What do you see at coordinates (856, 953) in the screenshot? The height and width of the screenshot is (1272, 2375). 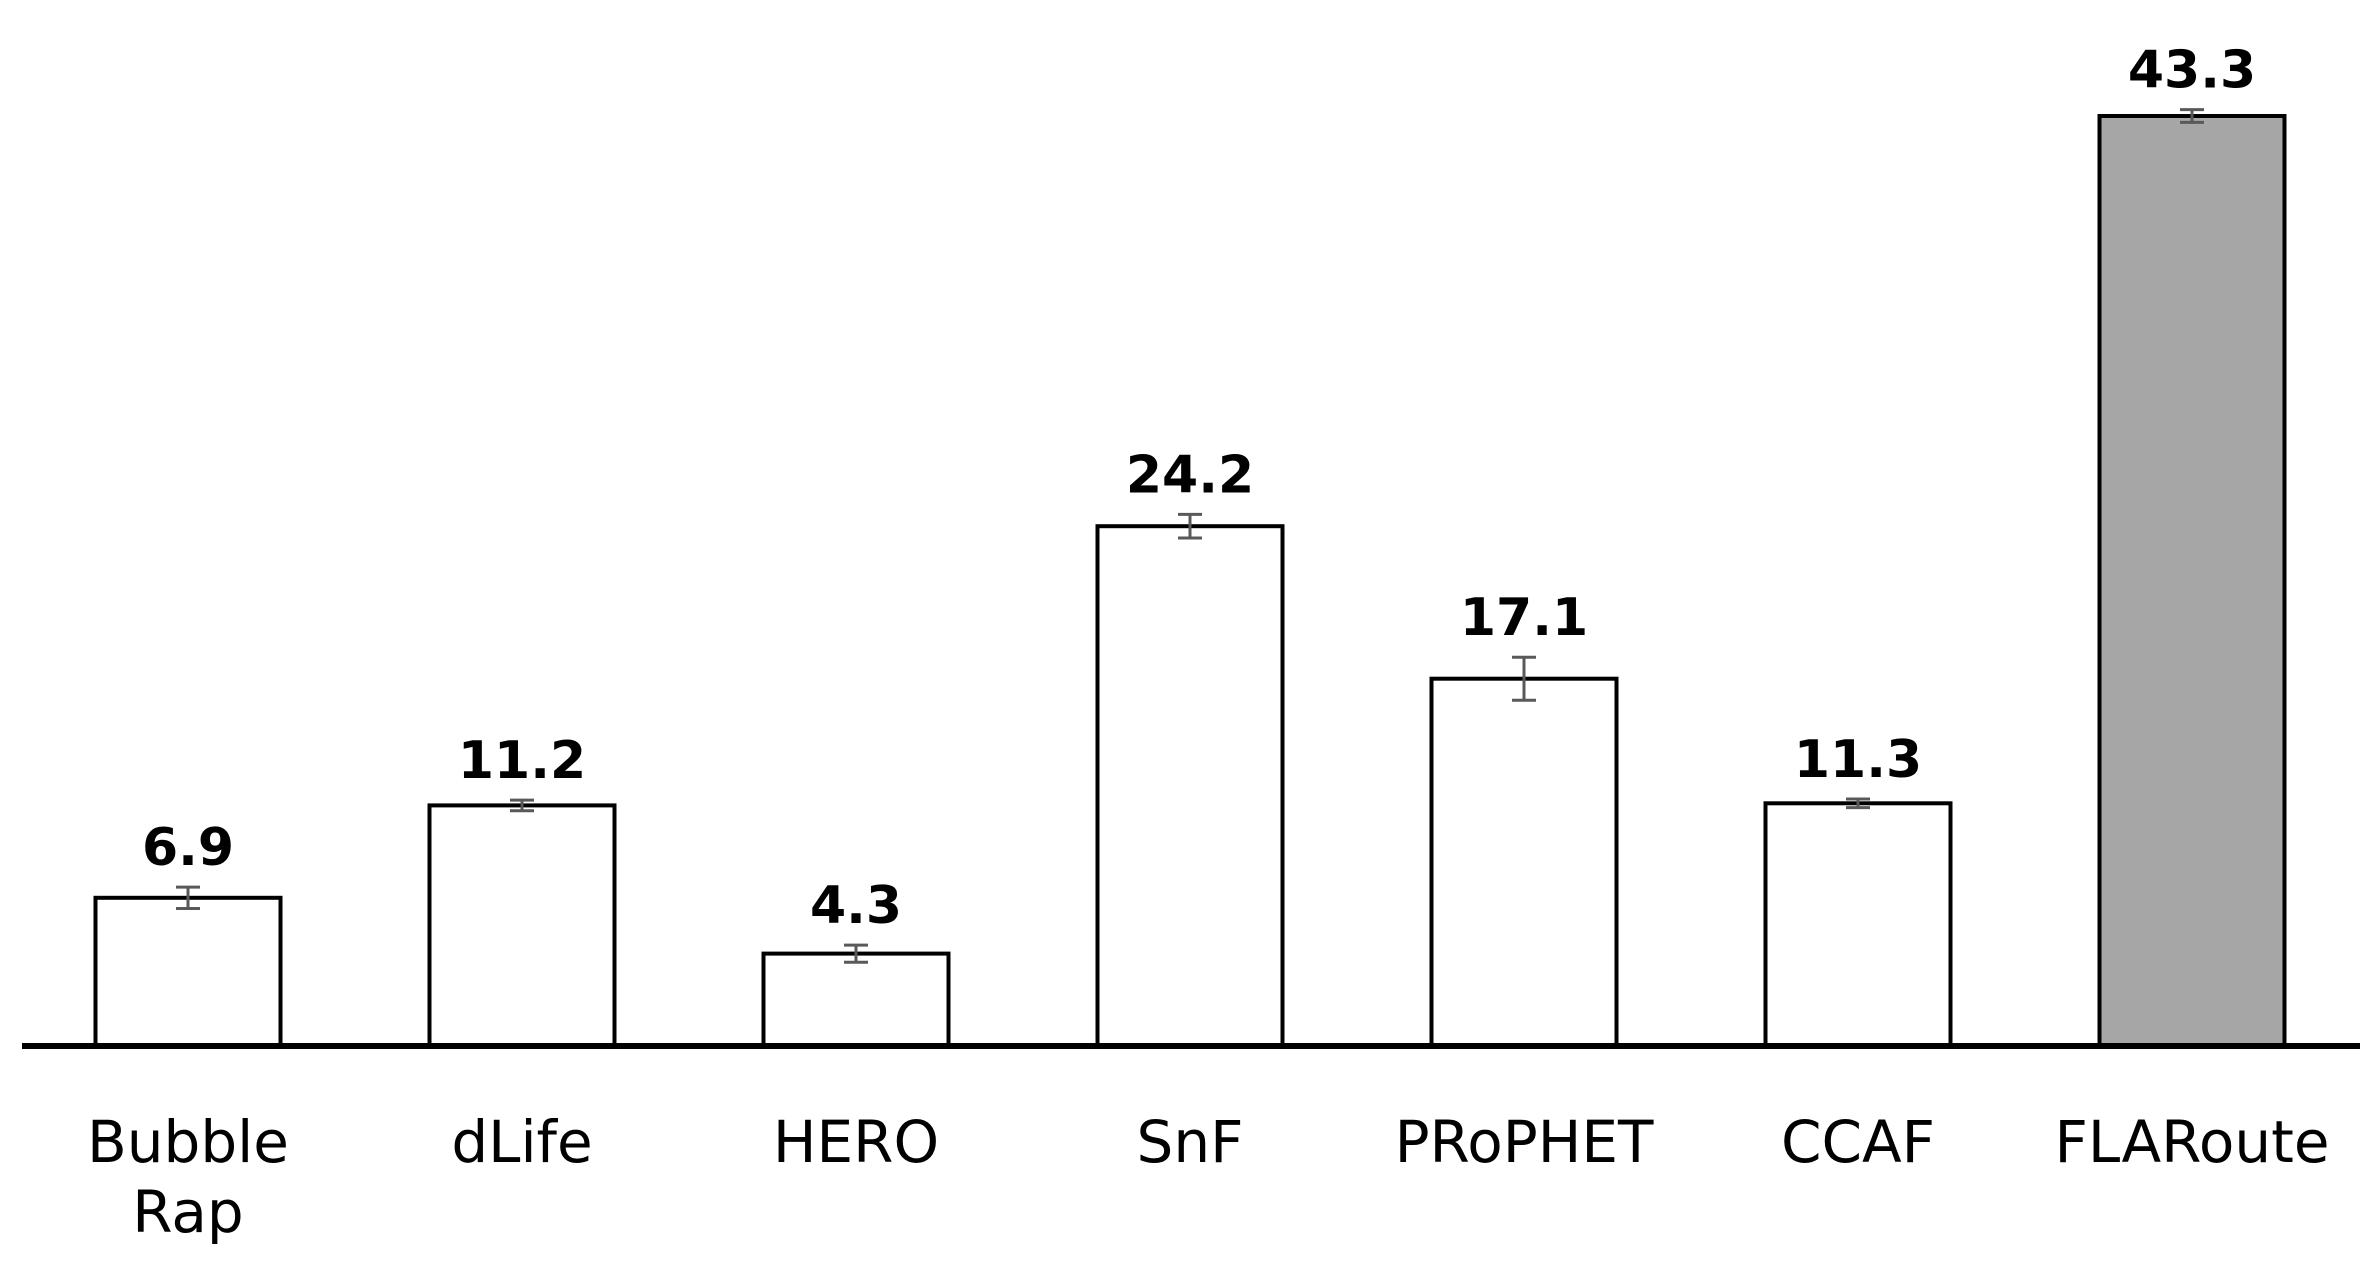 I see `error-bar-hero` at bounding box center [856, 953].